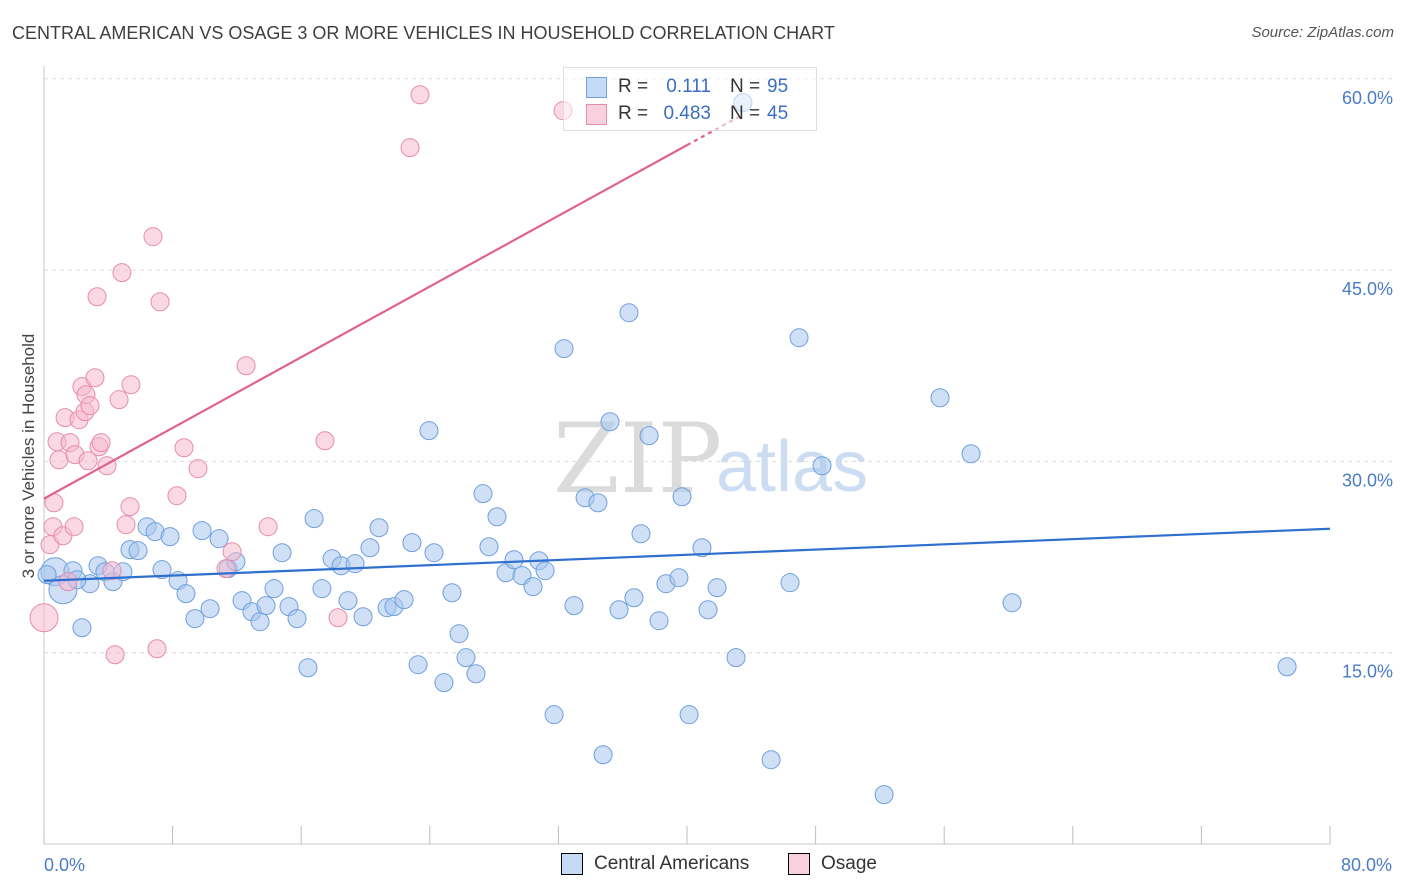 Image resolution: width=1406 pixels, height=892 pixels. I want to click on y-tick-label: 30.0%, so click(1367, 480).